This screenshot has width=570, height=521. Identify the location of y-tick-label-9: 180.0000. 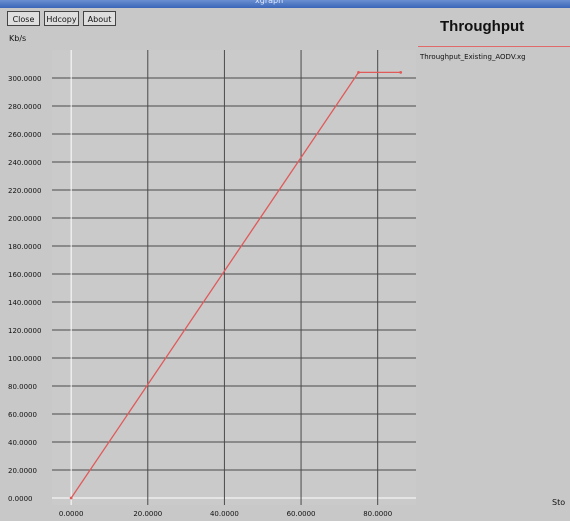
(24, 247).